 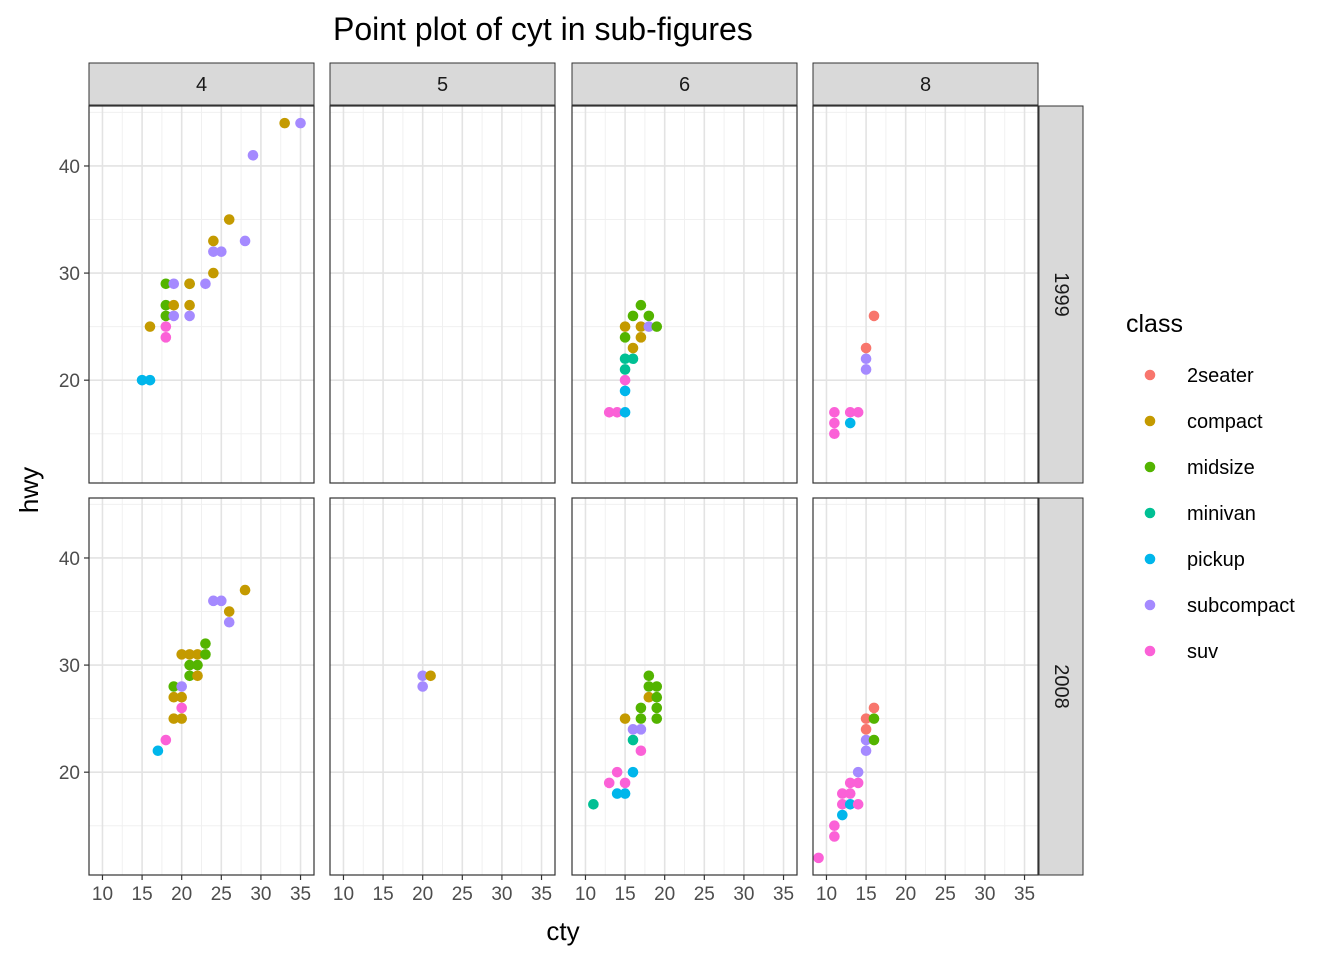 What do you see at coordinates (201, 890) in the screenshot?
I see `x-axis-4: 10 15 20 25 30 35` at bounding box center [201, 890].